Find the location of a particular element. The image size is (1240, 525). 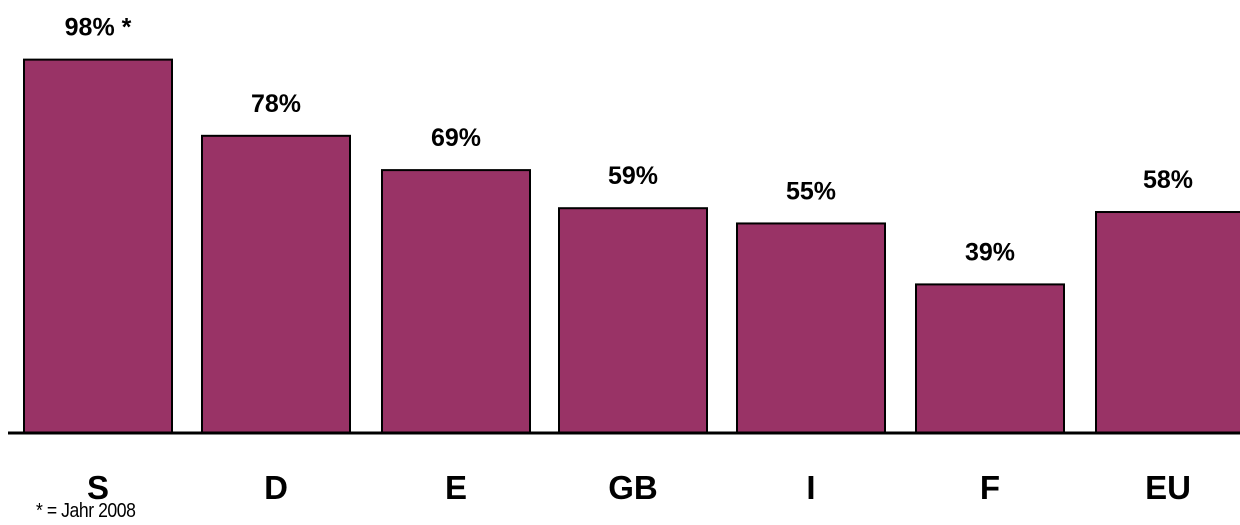

category-label-i: I is located at coordinates (810, 487).